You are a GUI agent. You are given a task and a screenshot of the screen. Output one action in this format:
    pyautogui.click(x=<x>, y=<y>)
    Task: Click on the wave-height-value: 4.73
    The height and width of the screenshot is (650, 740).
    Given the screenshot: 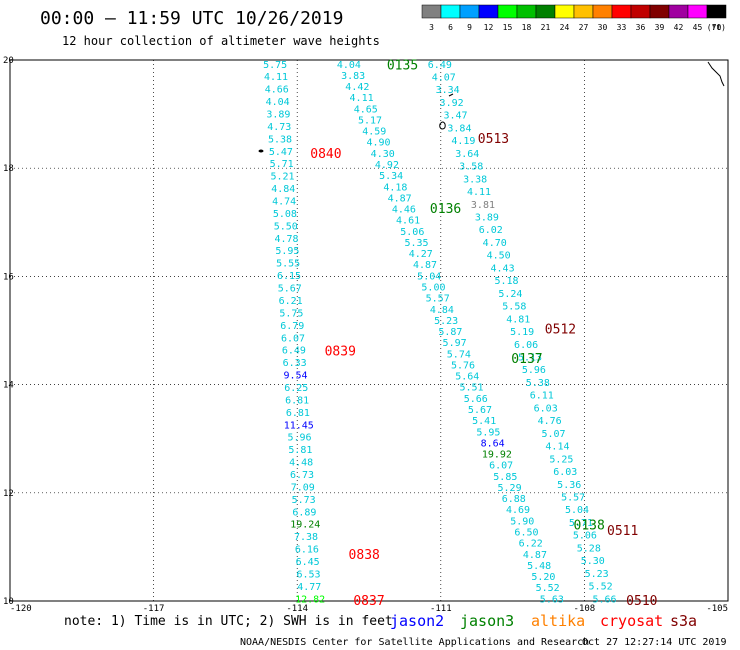 What is the action you would take?
    pyautogui.click(x=279, y=127)
    